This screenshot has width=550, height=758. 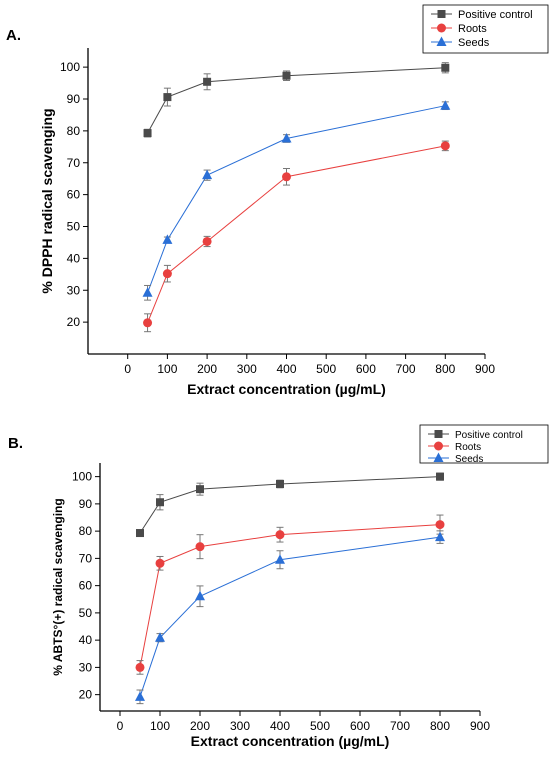 I want to click on panel-label: A., so click(x=13, y=35).